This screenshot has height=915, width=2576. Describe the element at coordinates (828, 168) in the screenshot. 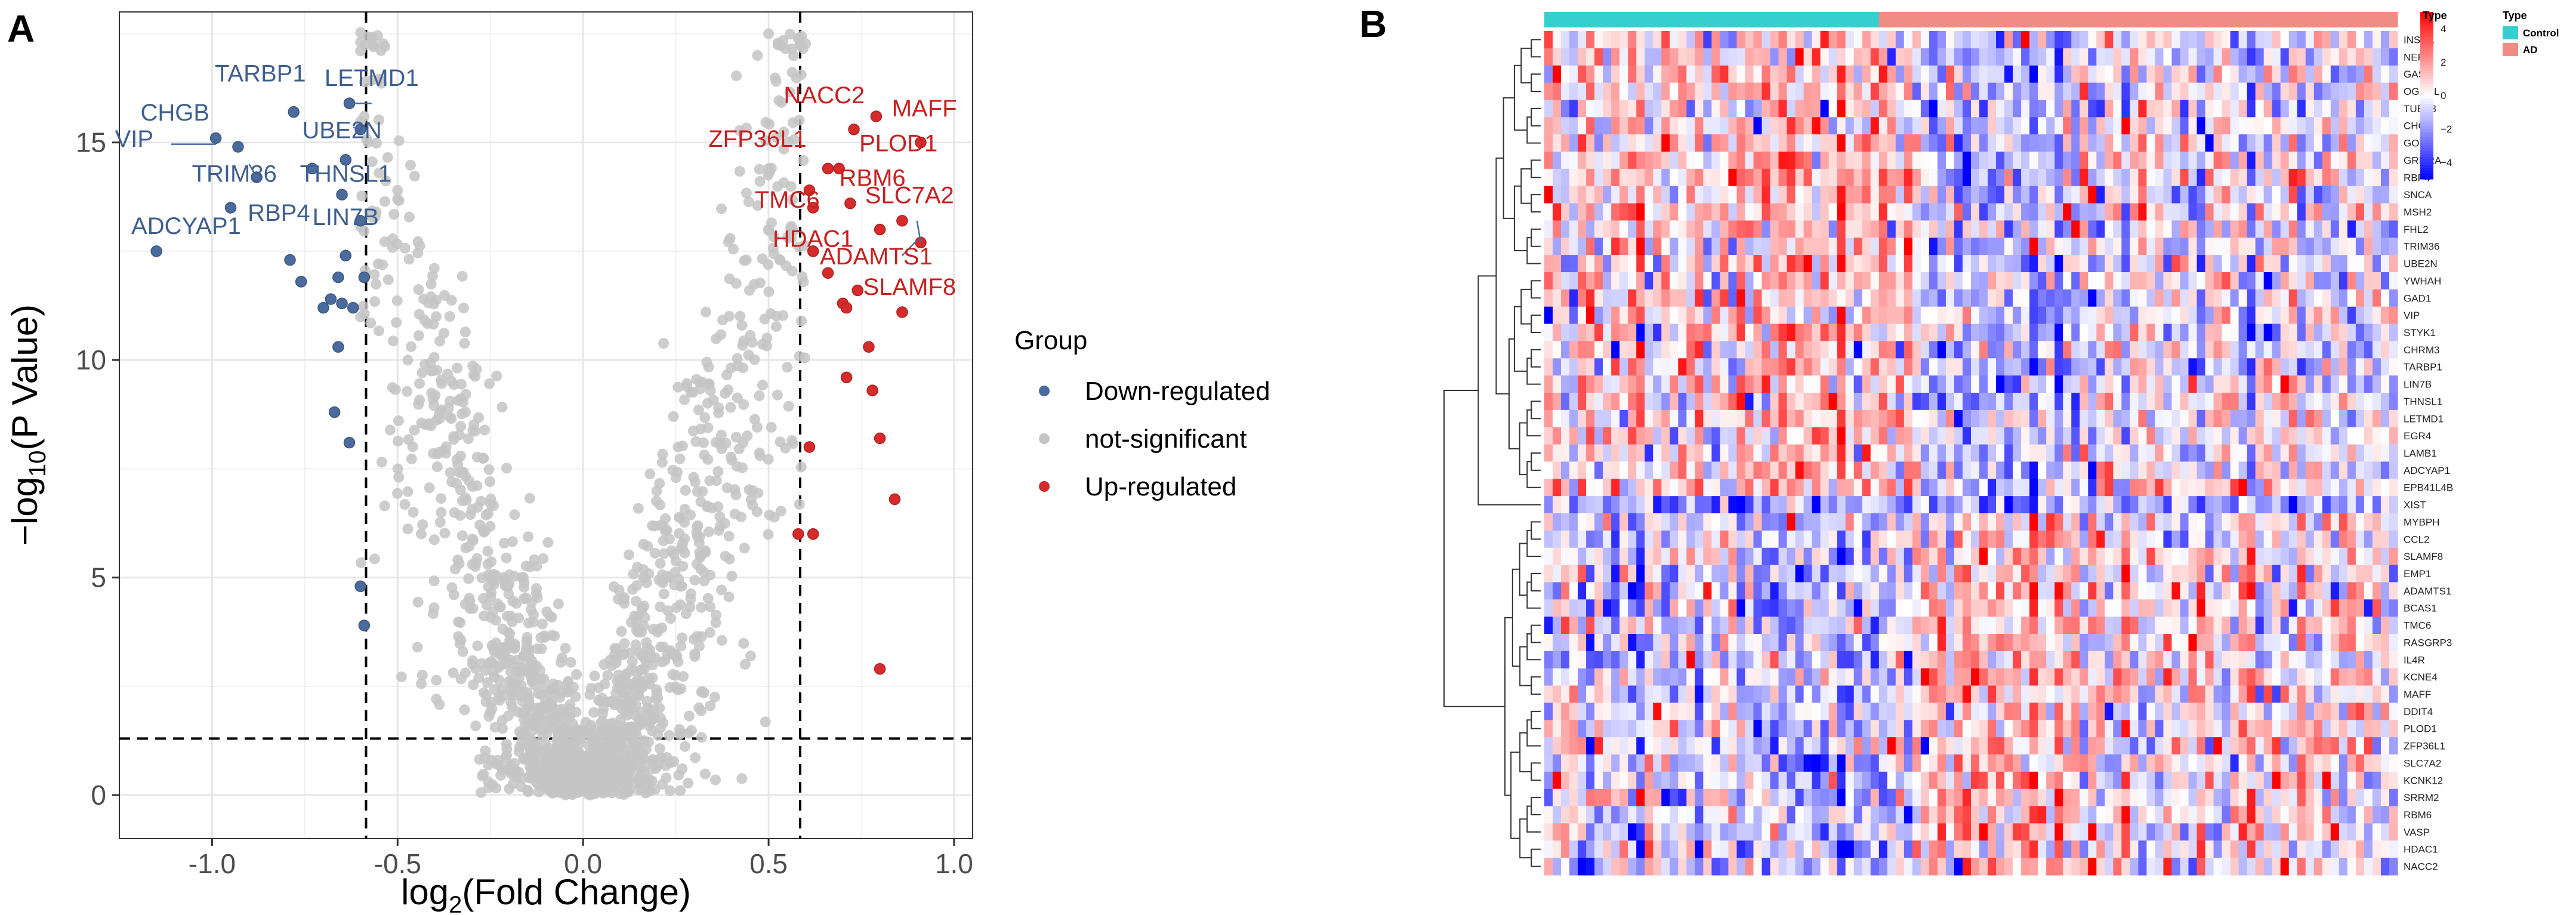

I see `up-point` at that location.